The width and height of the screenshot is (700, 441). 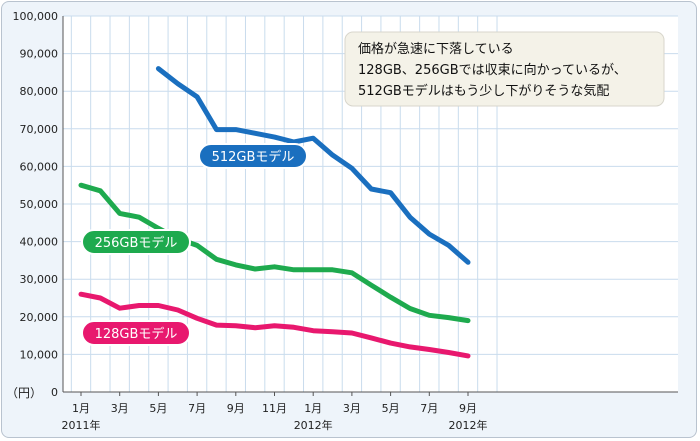 I want to click on series-labels: 512GBモデル 256GBモデル 128GBモデル, so click(x=194, y=244).